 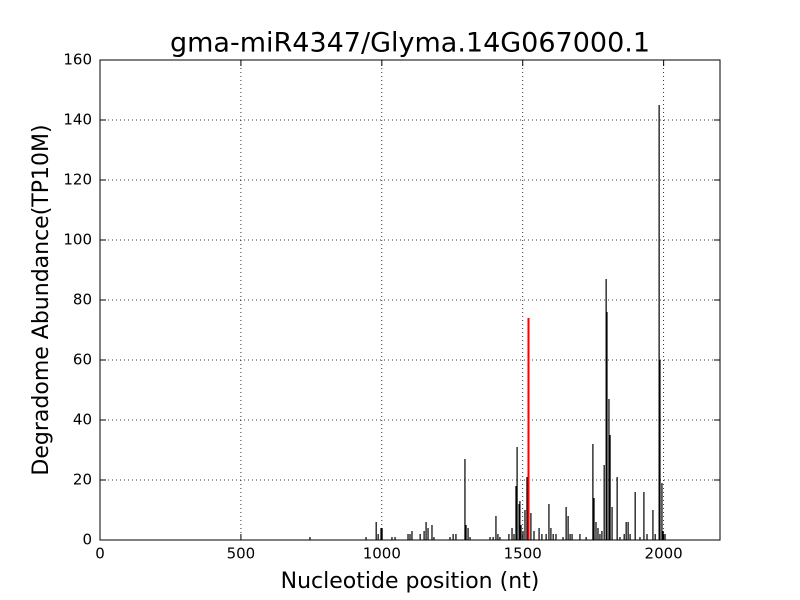 I want to click on x-tick-label: 500, so click(x=241, y=554).